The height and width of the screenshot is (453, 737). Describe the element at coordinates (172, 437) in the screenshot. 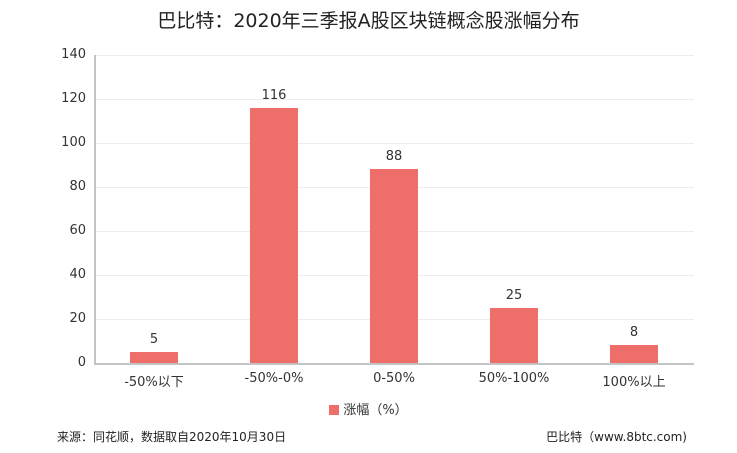

I see `source-note: 来源：同花顺，数据取自2020年10月30日` at that location.